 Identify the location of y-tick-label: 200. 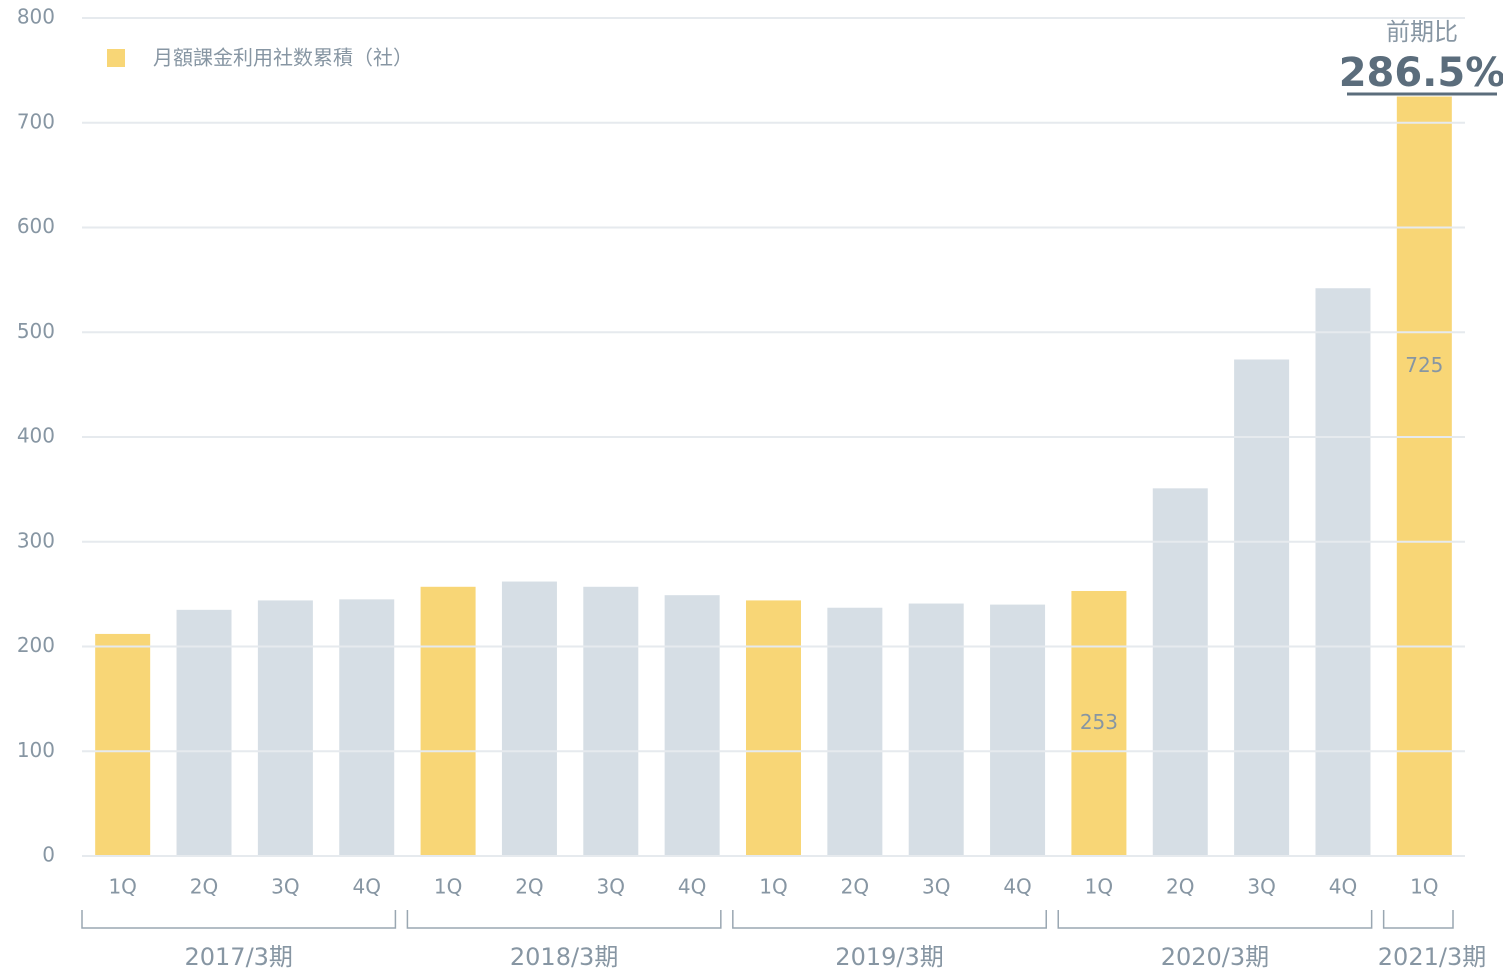
(36, 645).